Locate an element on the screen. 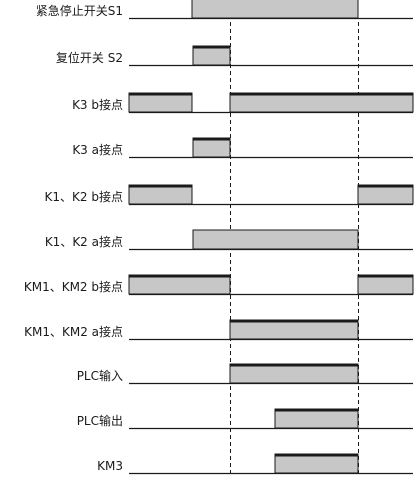 Image resolution: width=415 pixels, height=477 pixels. signal-label: 复位开关 S2 is located at coordinates (89, 57).